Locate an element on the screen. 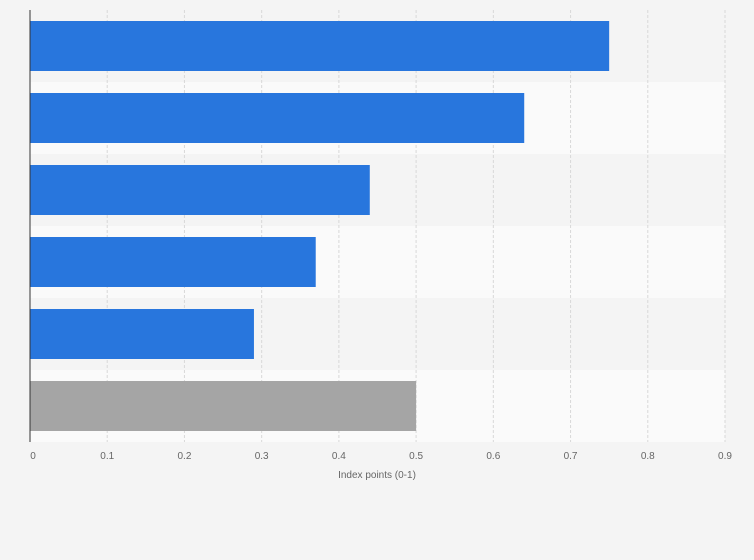 The height and width of the screenshot is (560, 754). x-tick-label: 0.4 is located at coordinates (339, 456).